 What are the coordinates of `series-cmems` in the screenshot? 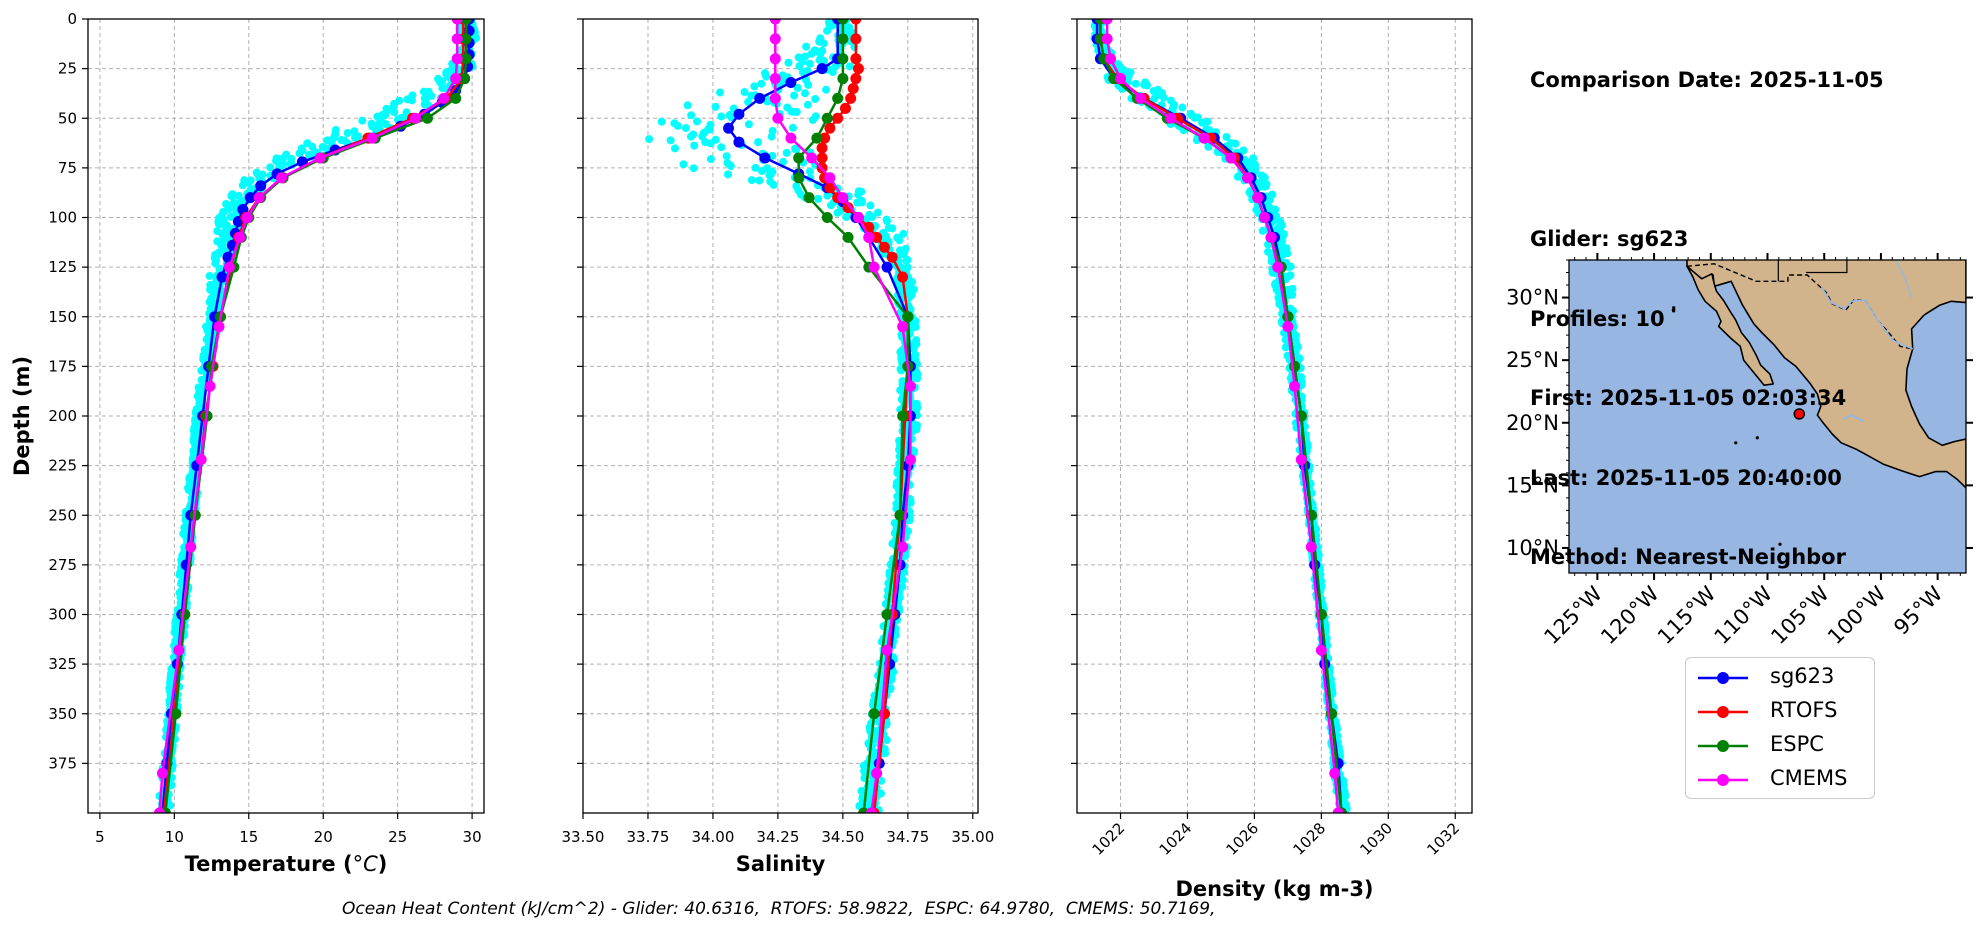 It's located at (1222, 416).